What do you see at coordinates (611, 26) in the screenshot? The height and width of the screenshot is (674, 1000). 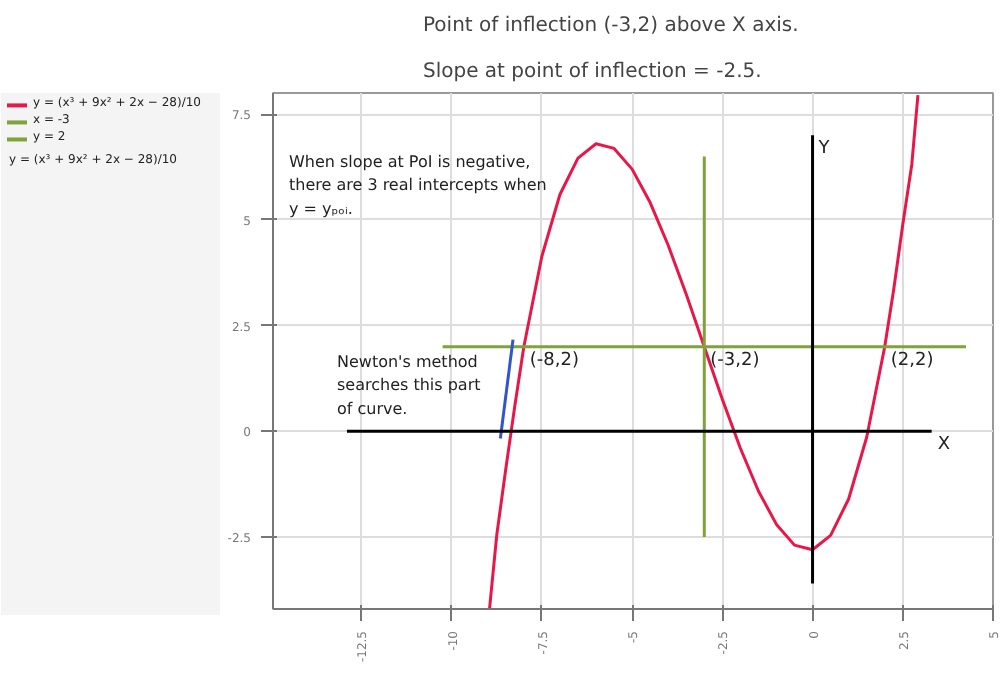 I see `chart-title: Point of inflection (-3,2) above X axis.` at bounding box center [611, 26].